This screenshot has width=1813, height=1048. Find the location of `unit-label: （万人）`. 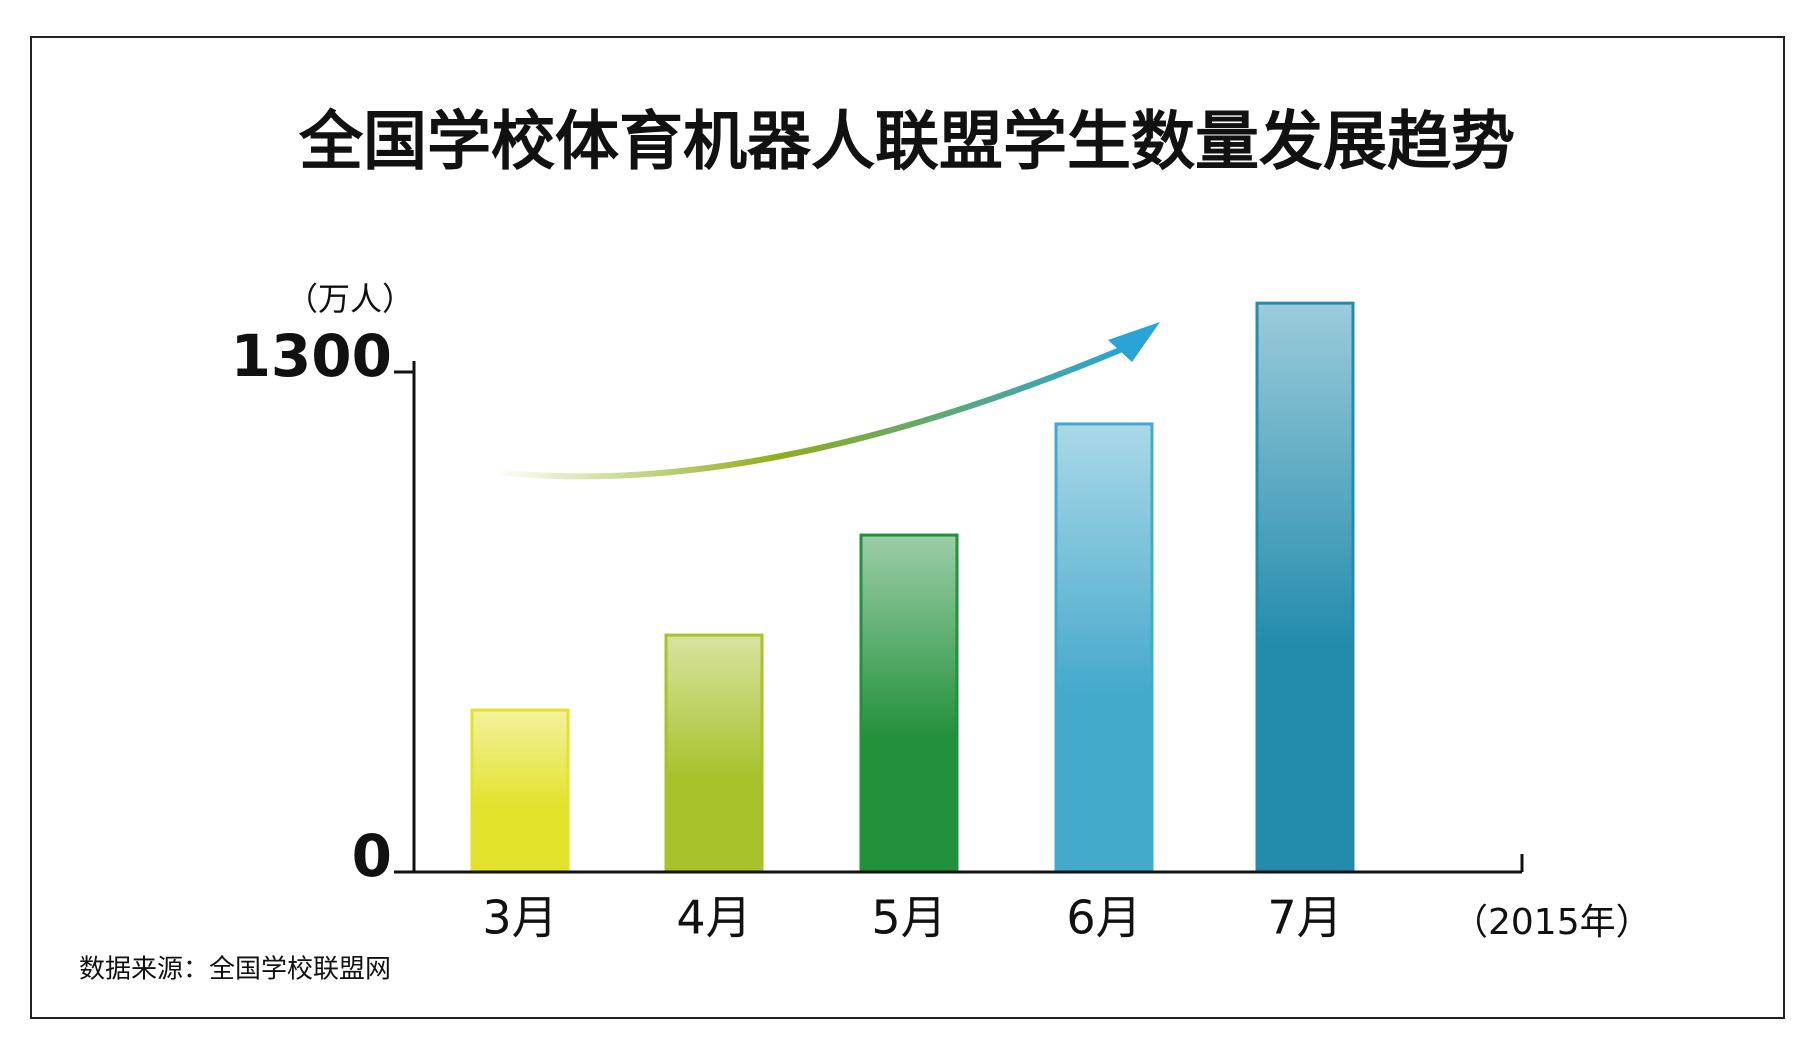

unit-label: （万人） is located at coordinates (350, 299).